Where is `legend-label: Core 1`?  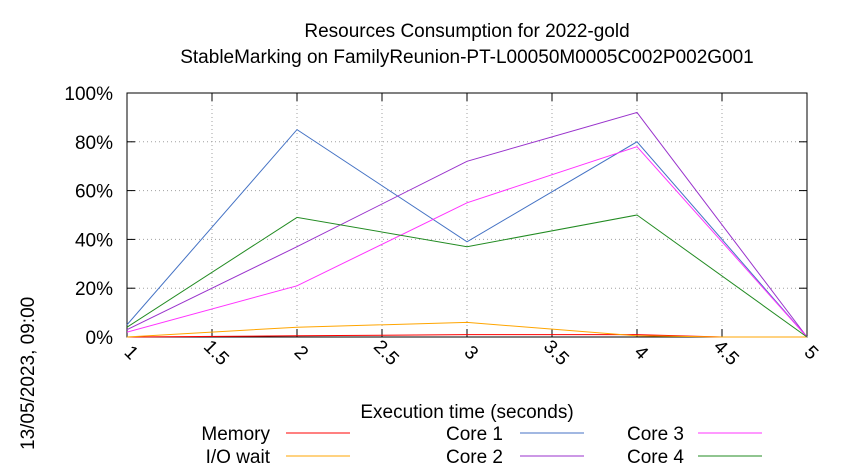 legend-label: Core 1 is located at coordinates (474, 434).